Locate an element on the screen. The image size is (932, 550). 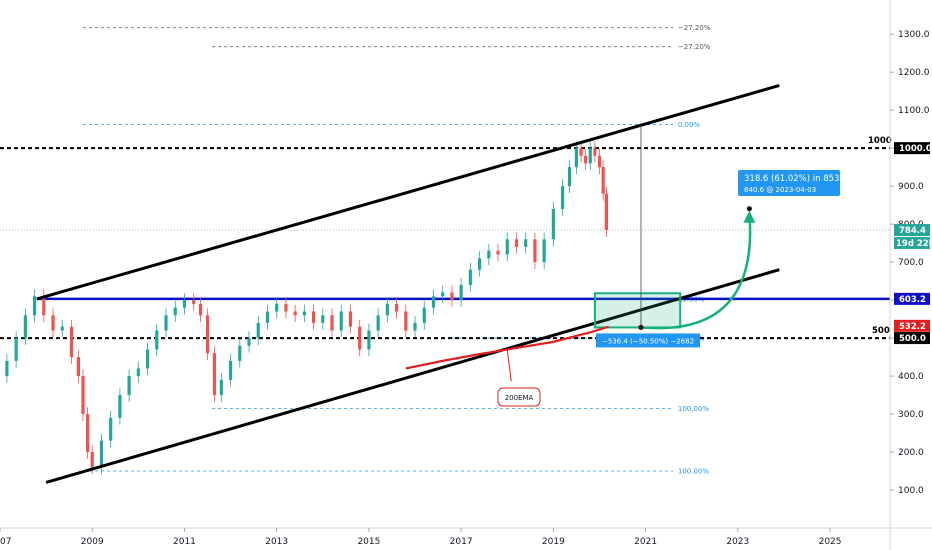
y-tick-label: 400.0 is located at coordinates (911, 377).